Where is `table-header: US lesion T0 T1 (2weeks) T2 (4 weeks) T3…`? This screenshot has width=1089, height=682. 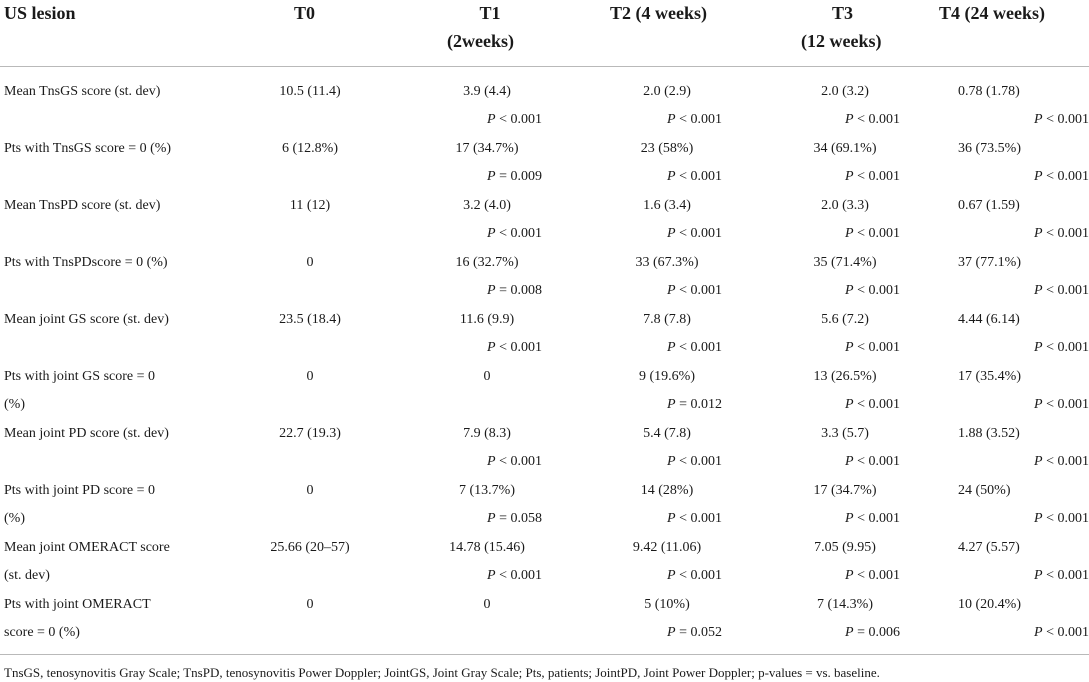 table-header: US lesion T0 T1 (2weeks) T2 (4 weeks) T3… is located at coordinates (544, 34).